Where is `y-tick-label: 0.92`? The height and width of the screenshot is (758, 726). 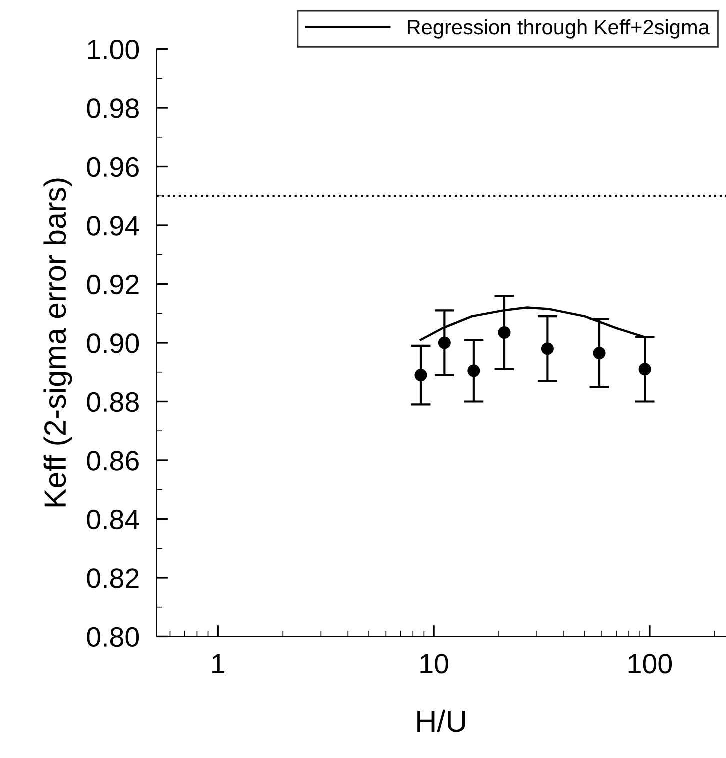 y-tick-label: 0.92 is located at coordinates (113, 284).